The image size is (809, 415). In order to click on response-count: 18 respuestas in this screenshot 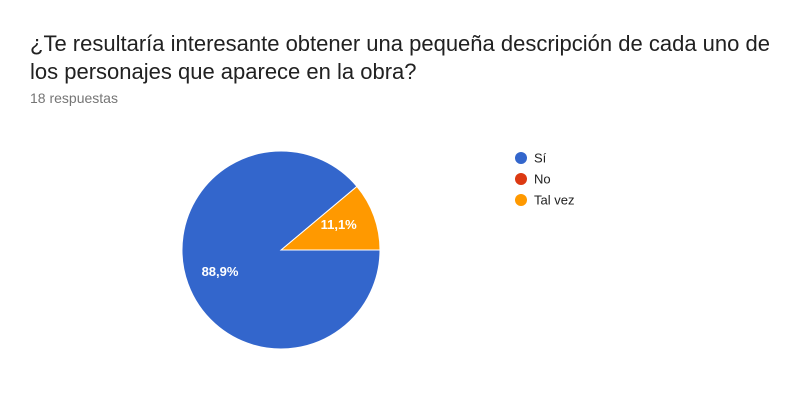, I will do `click(74, 98)`.